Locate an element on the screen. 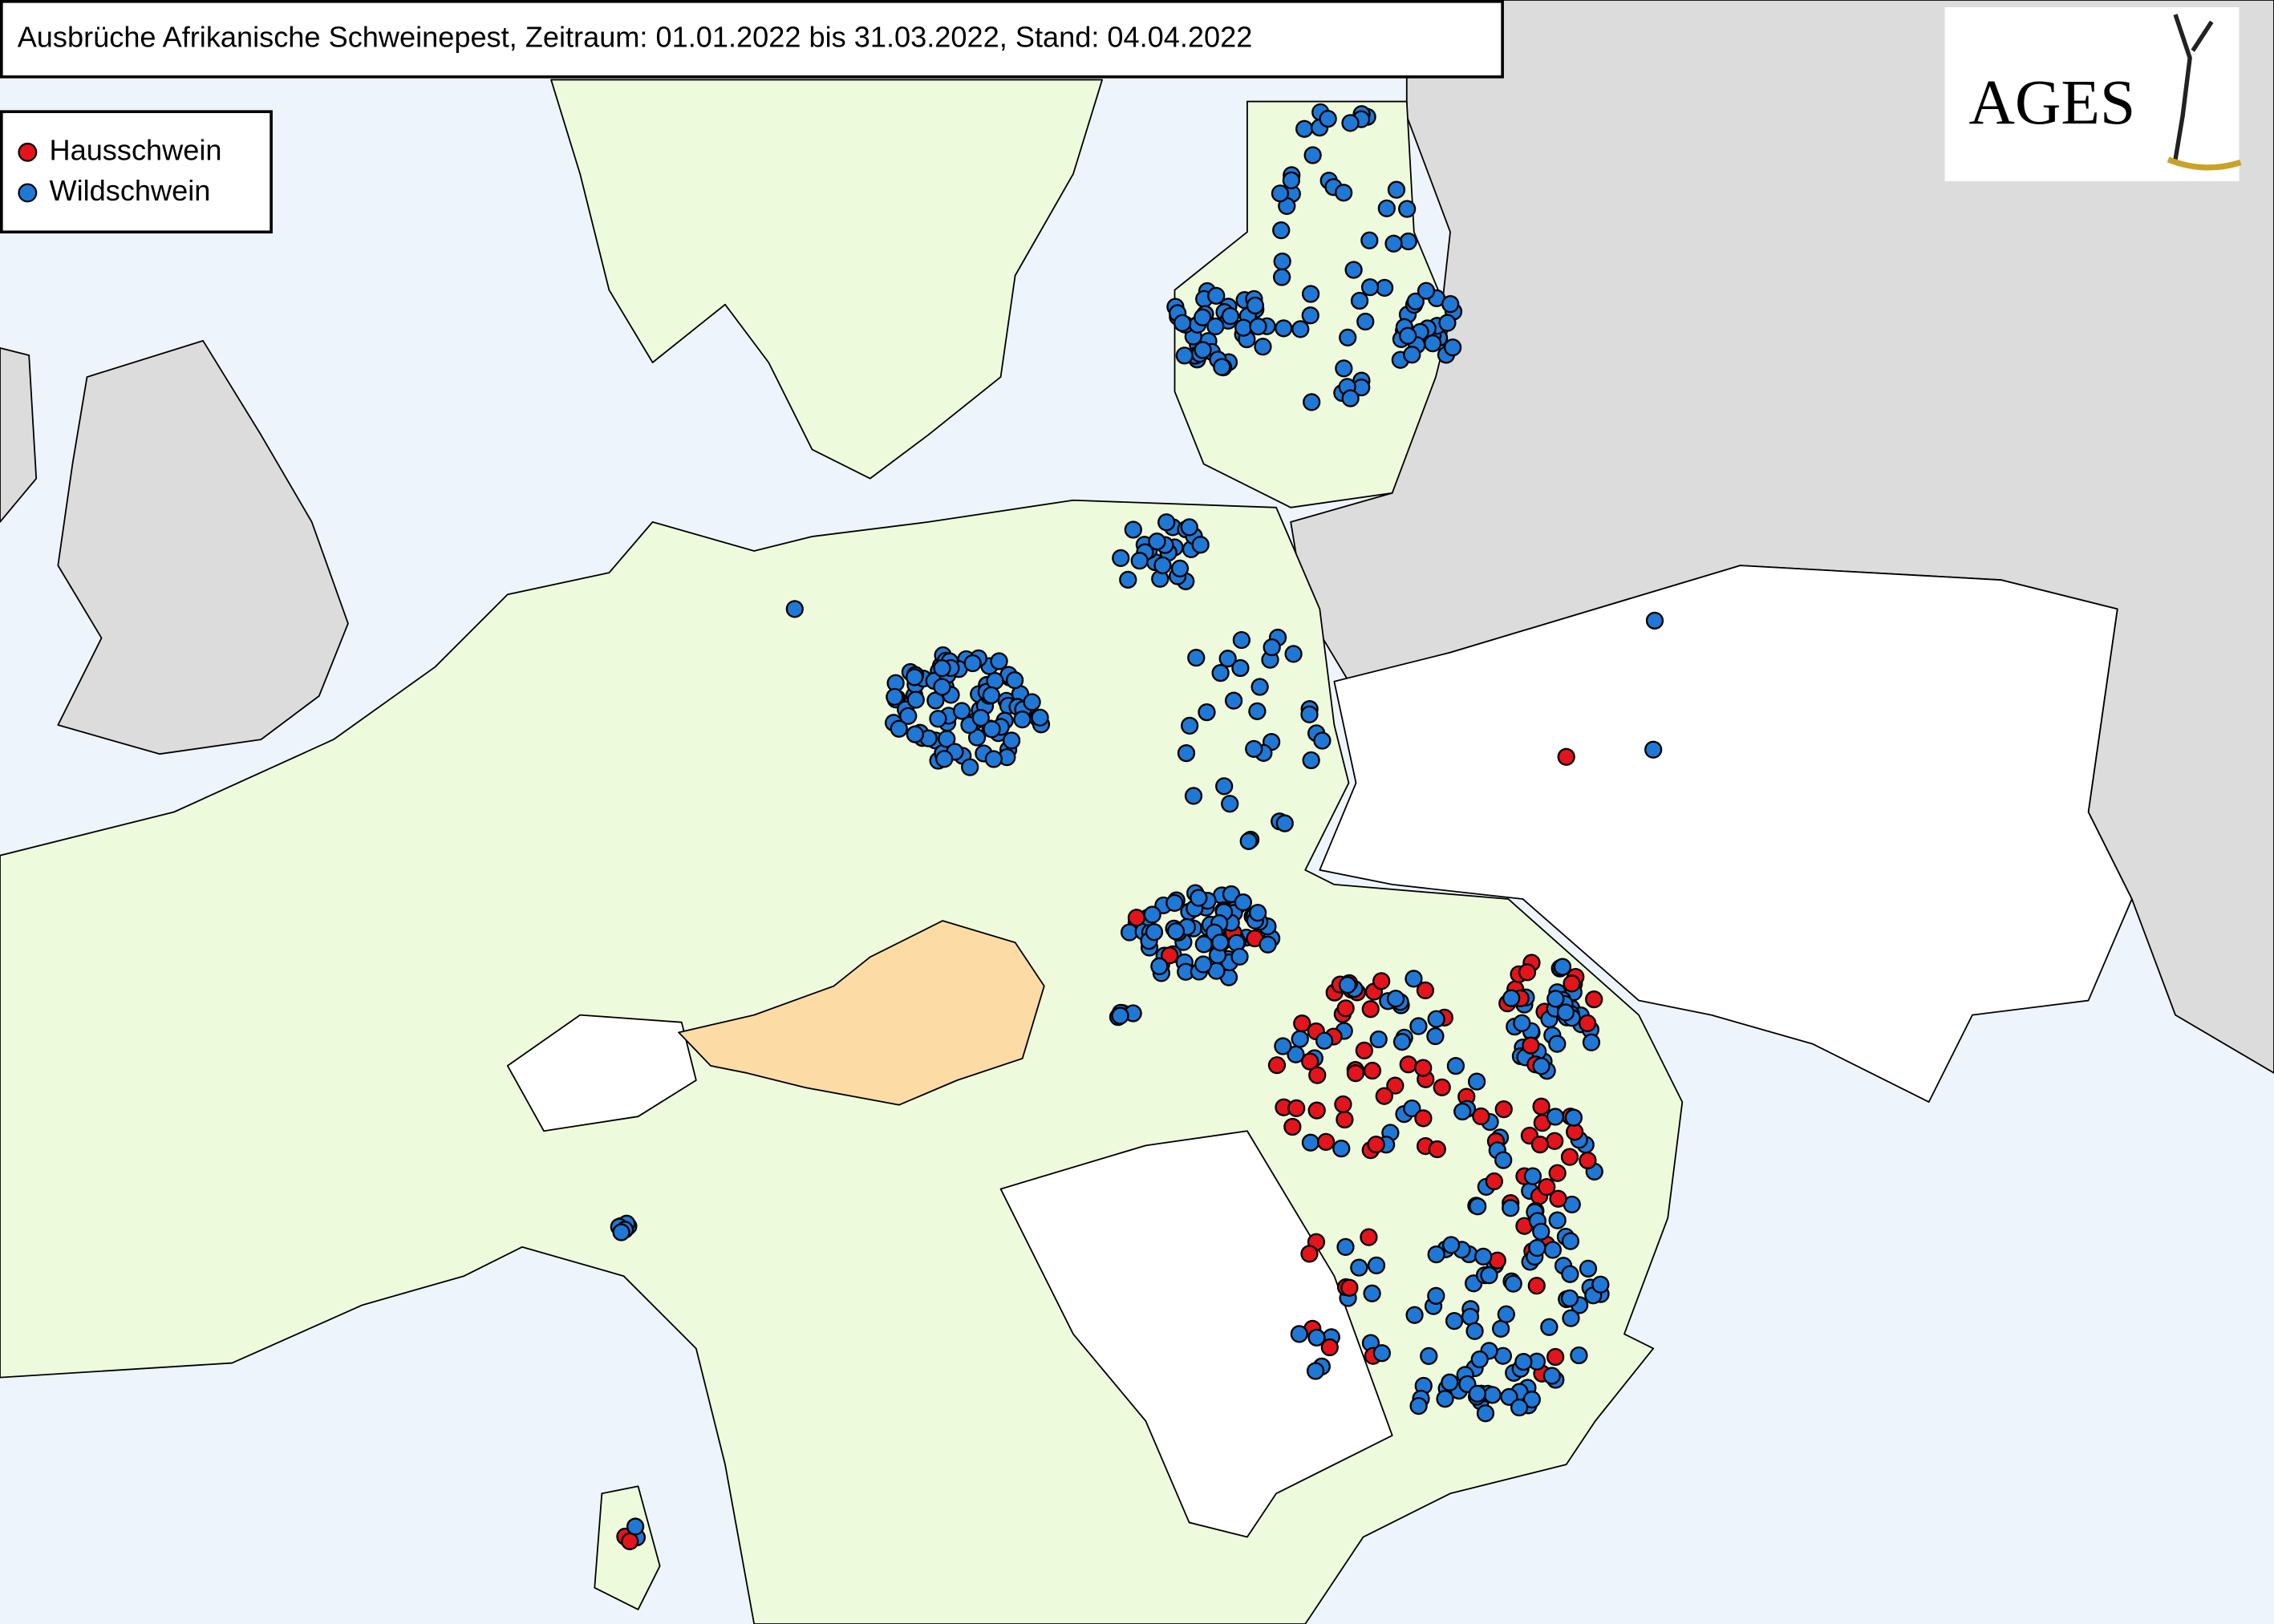  legend-label: Wildschwein is located at coordinates (129, 190).